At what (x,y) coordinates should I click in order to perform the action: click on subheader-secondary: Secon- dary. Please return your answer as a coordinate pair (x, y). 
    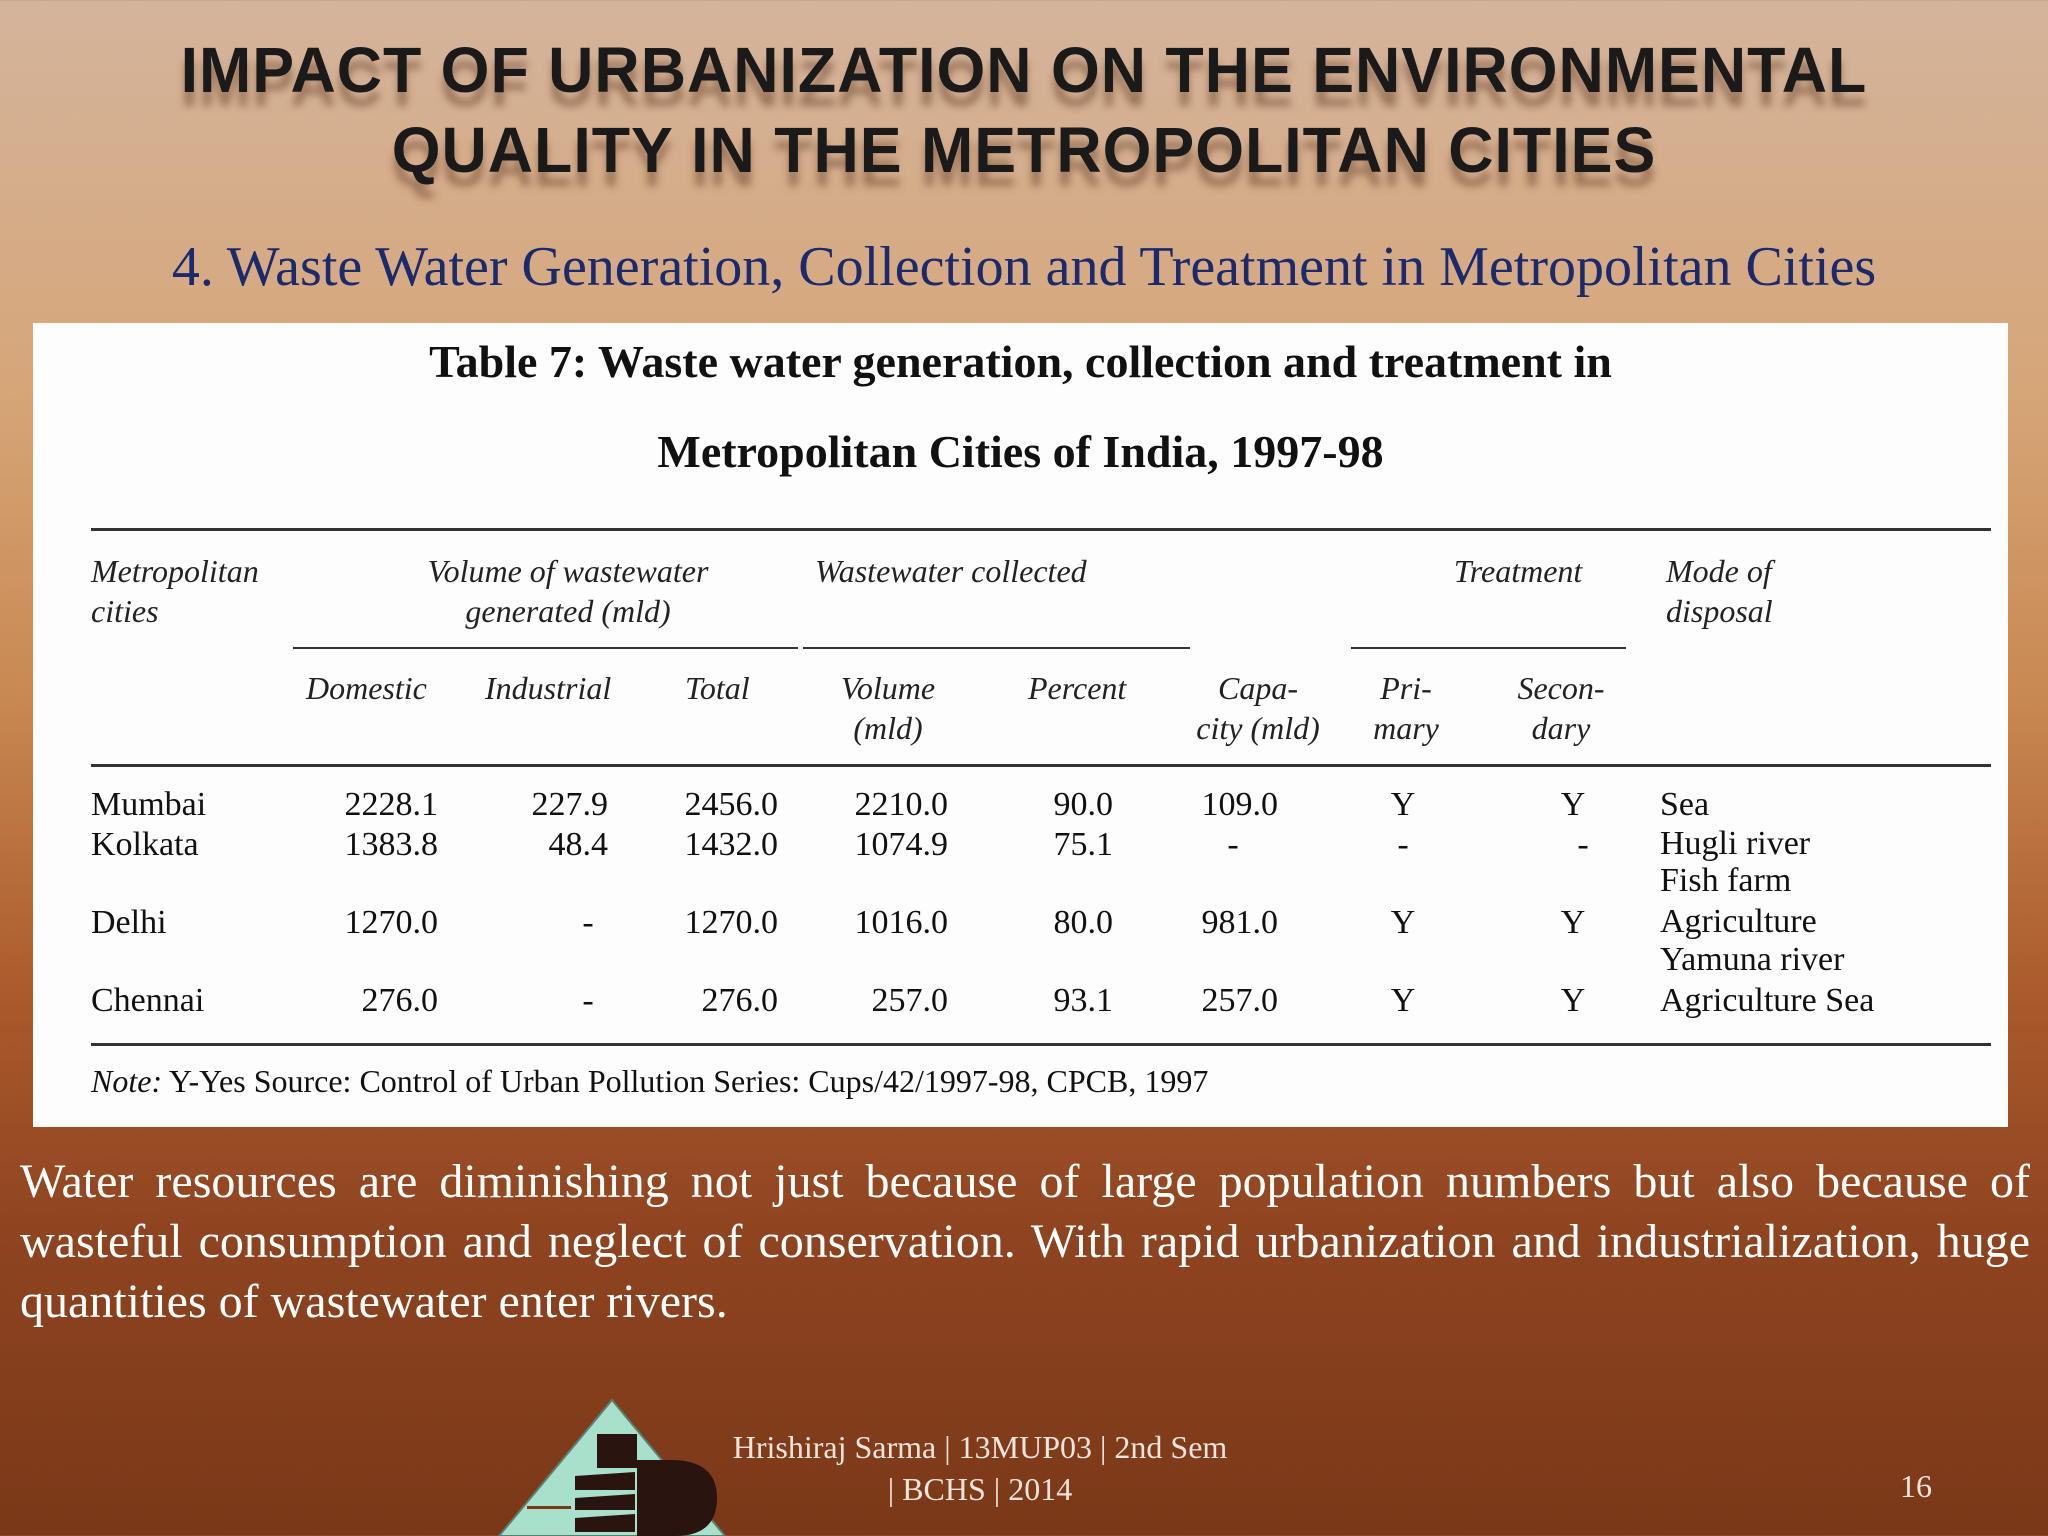
    Looking at the image, I should click on (1561, 708).